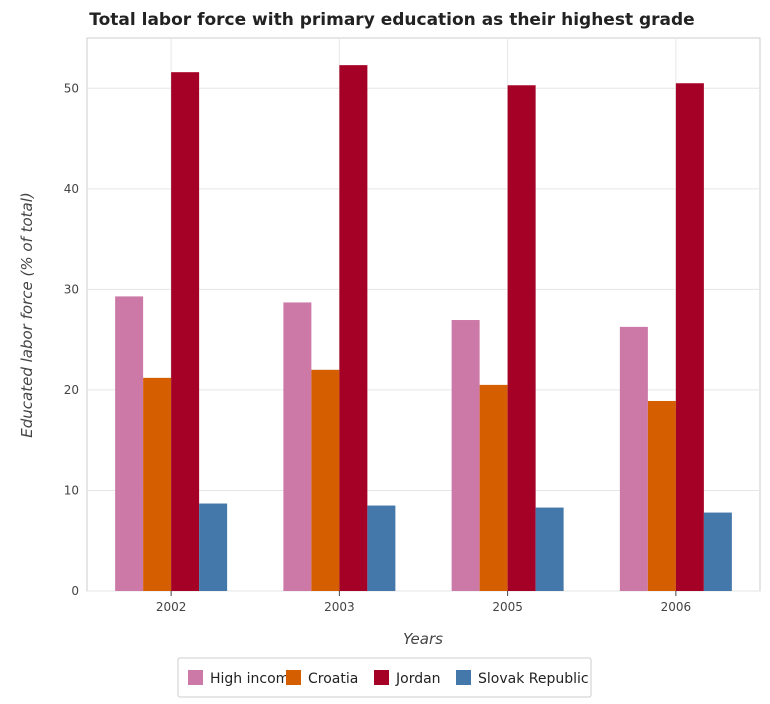 This screenshot has width=770, height=704. What do you see at coordinates (676, 607) in the screenshot?
I see `x-tick-label: 2006` at bounding box center [676, 607].